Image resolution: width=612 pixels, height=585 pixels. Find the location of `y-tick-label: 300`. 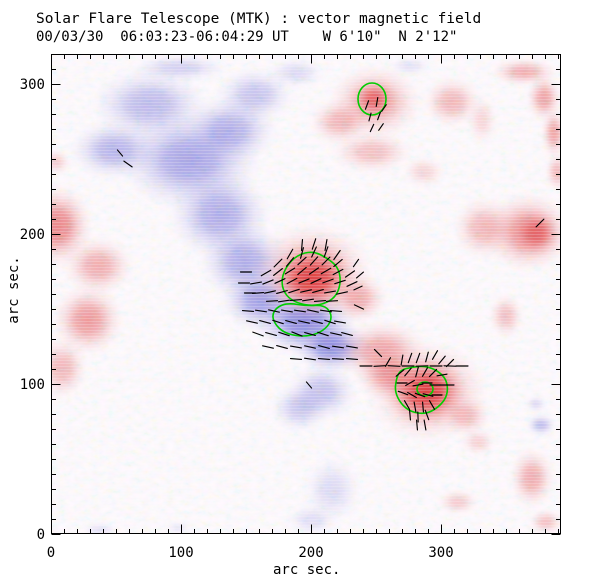

y-tick-label: 300 is located at coordinates (32, 85).